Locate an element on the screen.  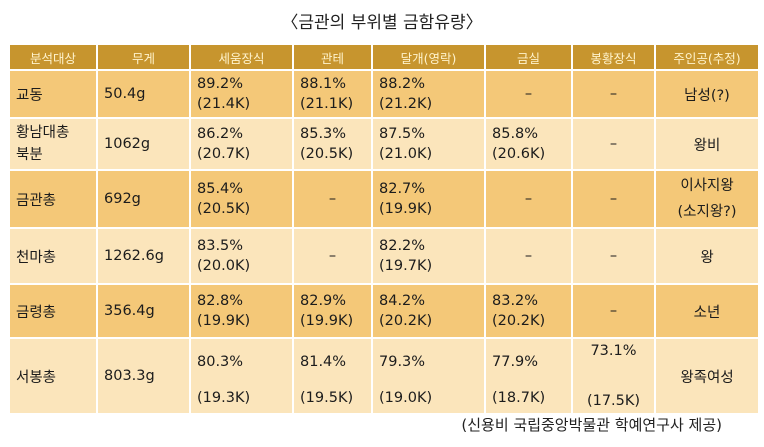
dalgae-k: (19.9K) is located at coordinates (406, 209).